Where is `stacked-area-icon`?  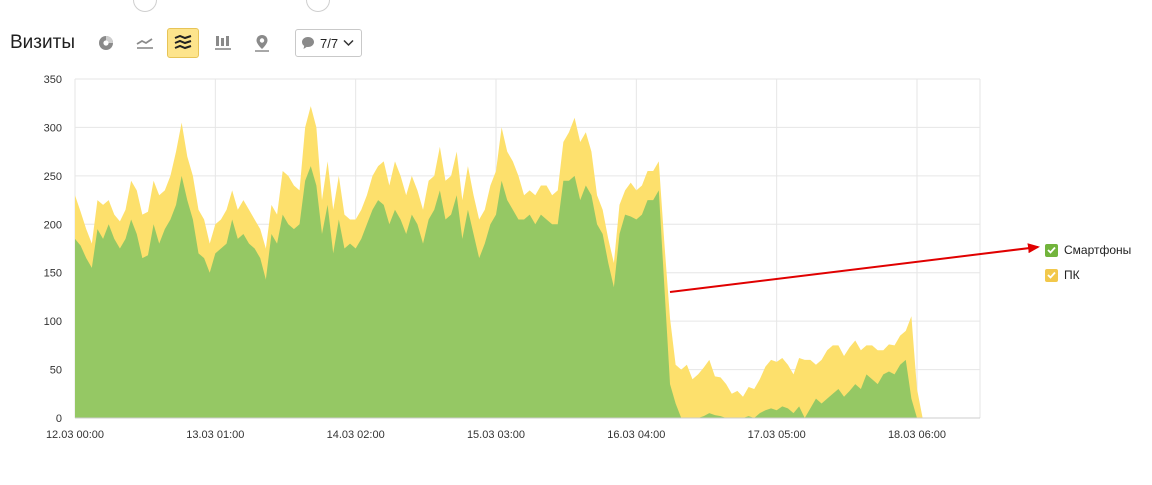
stacked-area-icon is located at coordinates (183, 42).